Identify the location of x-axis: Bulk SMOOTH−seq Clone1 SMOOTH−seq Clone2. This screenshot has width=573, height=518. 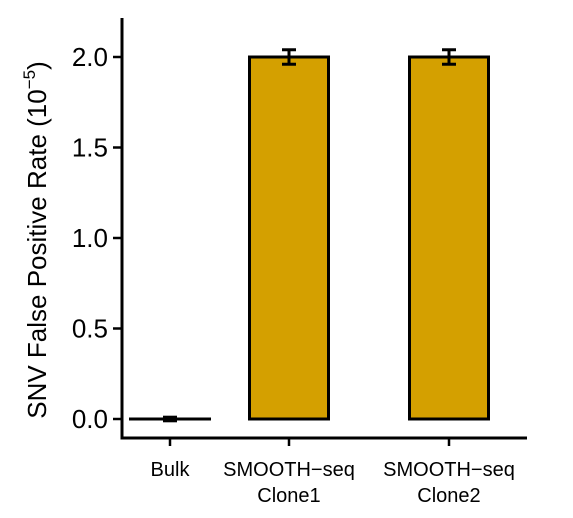
(323, 471).